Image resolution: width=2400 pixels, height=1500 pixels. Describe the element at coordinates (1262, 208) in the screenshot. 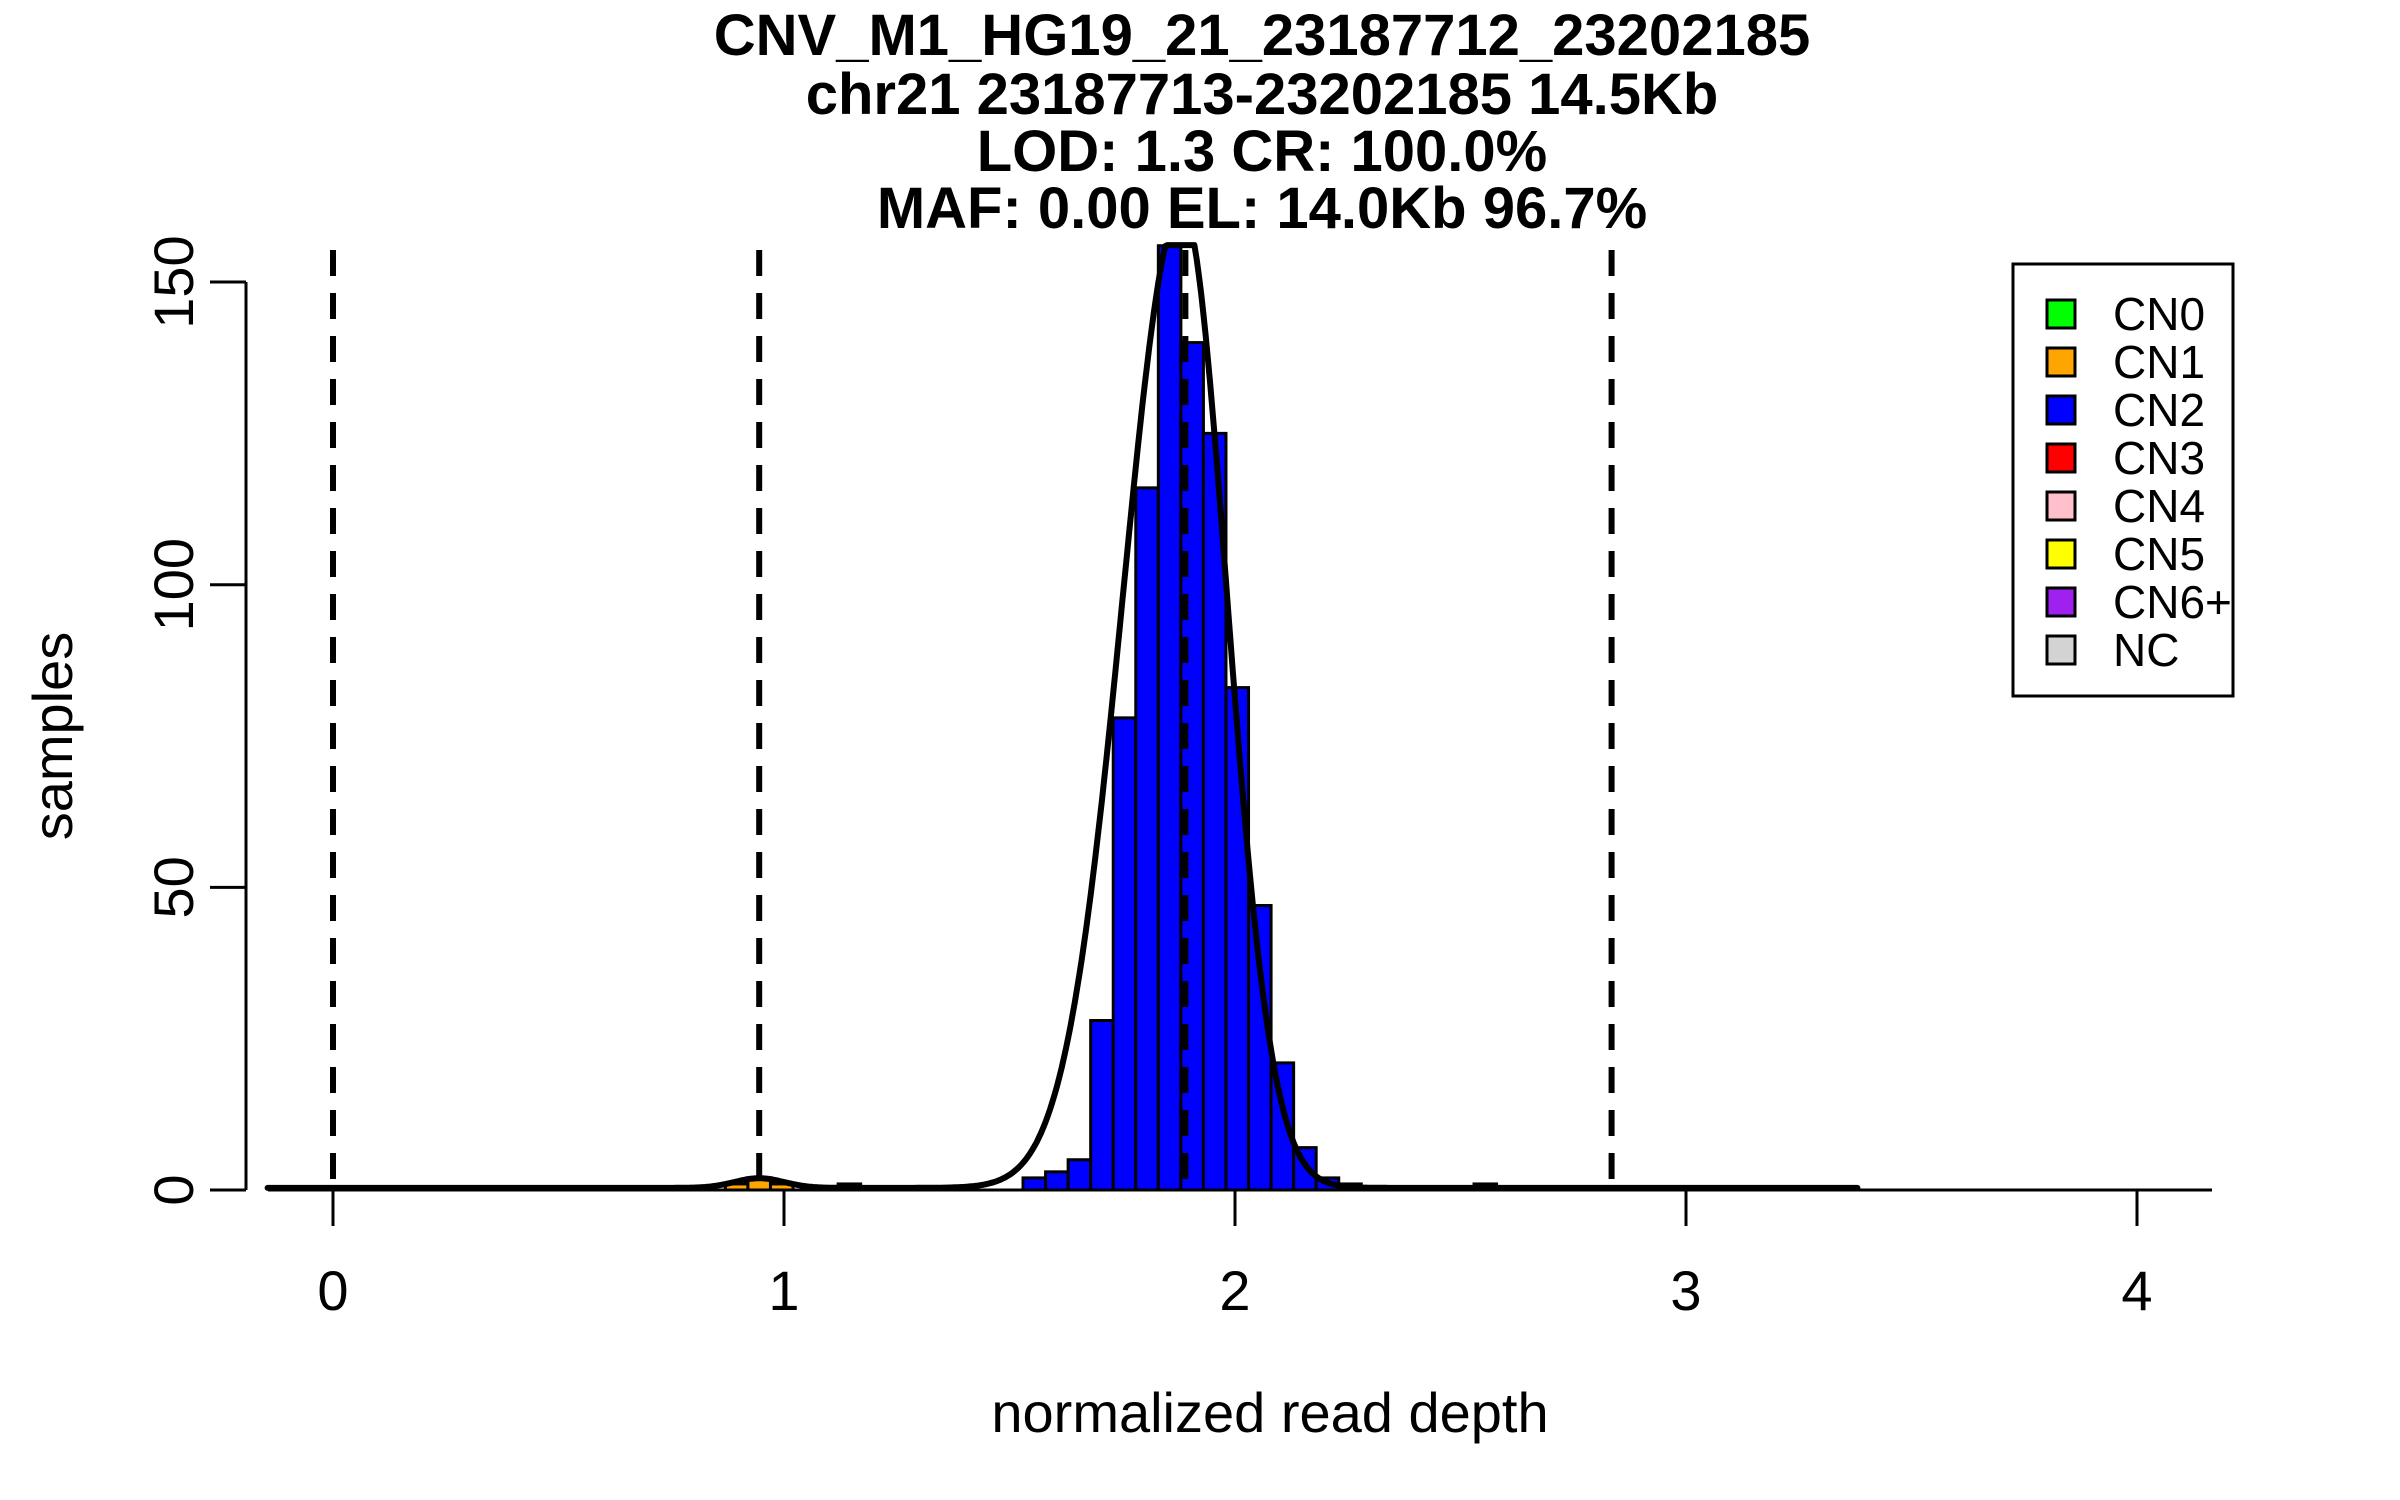

I see `title-line-4: MAF: 0.00 EL: 14.0Kb 96.7%` at that location.